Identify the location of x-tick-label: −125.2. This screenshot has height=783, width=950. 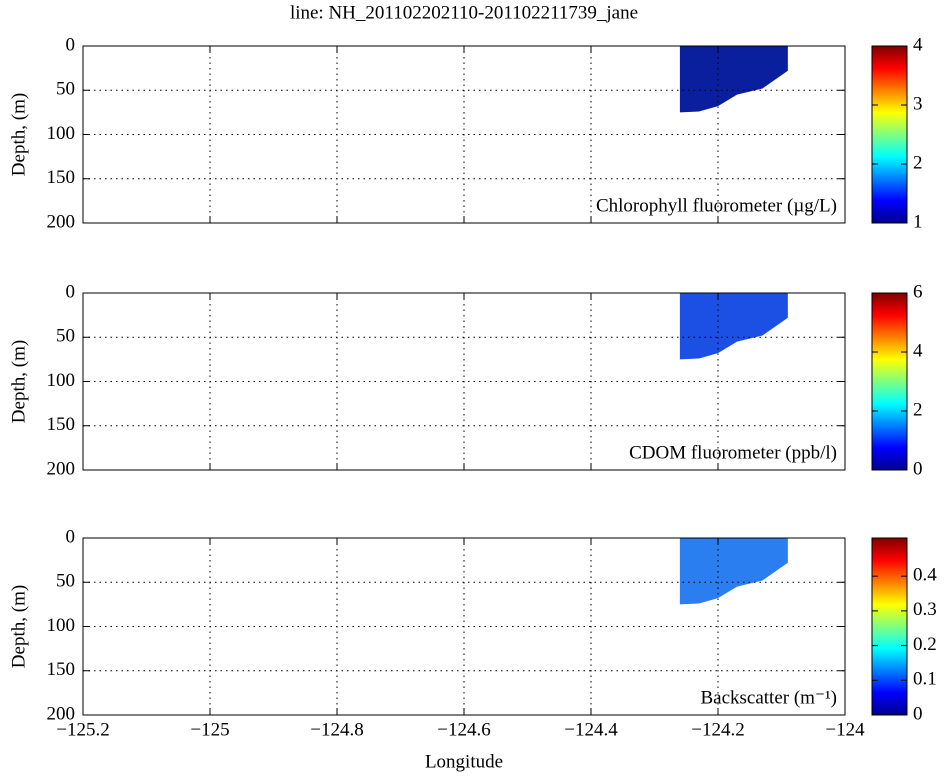
(82, 729).